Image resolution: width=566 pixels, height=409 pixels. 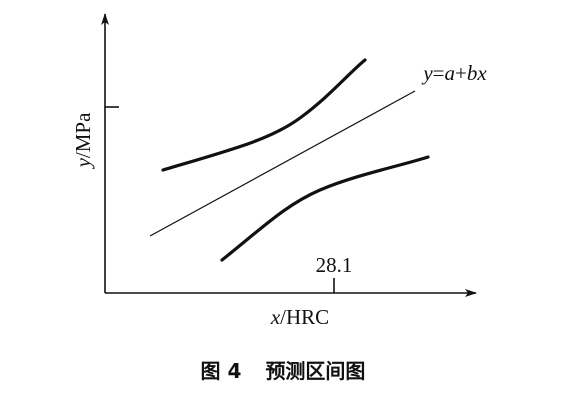 What do you see at coordinates (334, 265) in the screenshot?
I see `x-marker-label: 28.1` at bounding box center [334, 265].